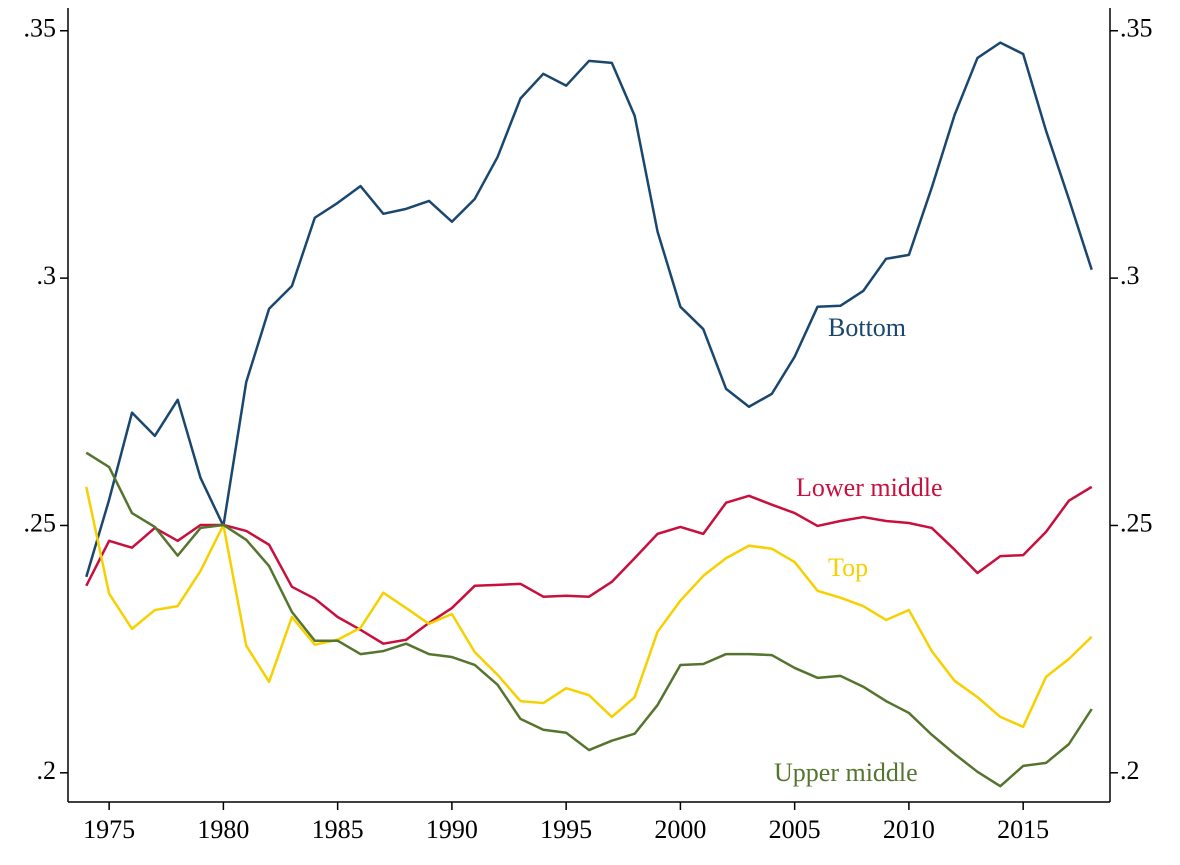 The image size is (1180, 865). I want to click on y2-tick-label: .25, so click(1136, 522).